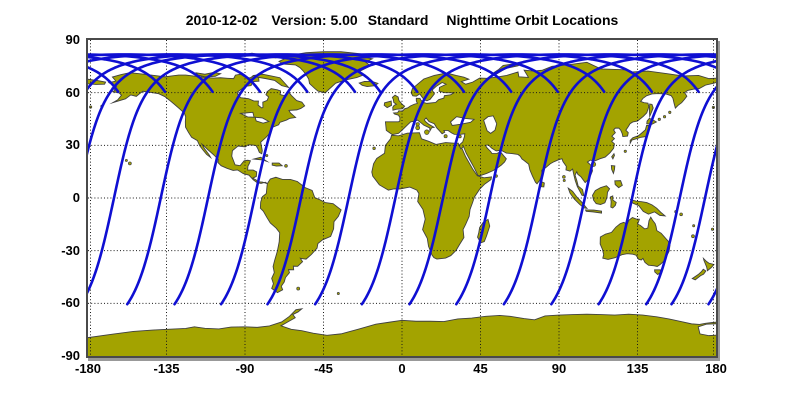  What do you see at coordinates (716, 368) in the screenshot?
I see `x-tick-label: 180` at bounding box center [716, 368].